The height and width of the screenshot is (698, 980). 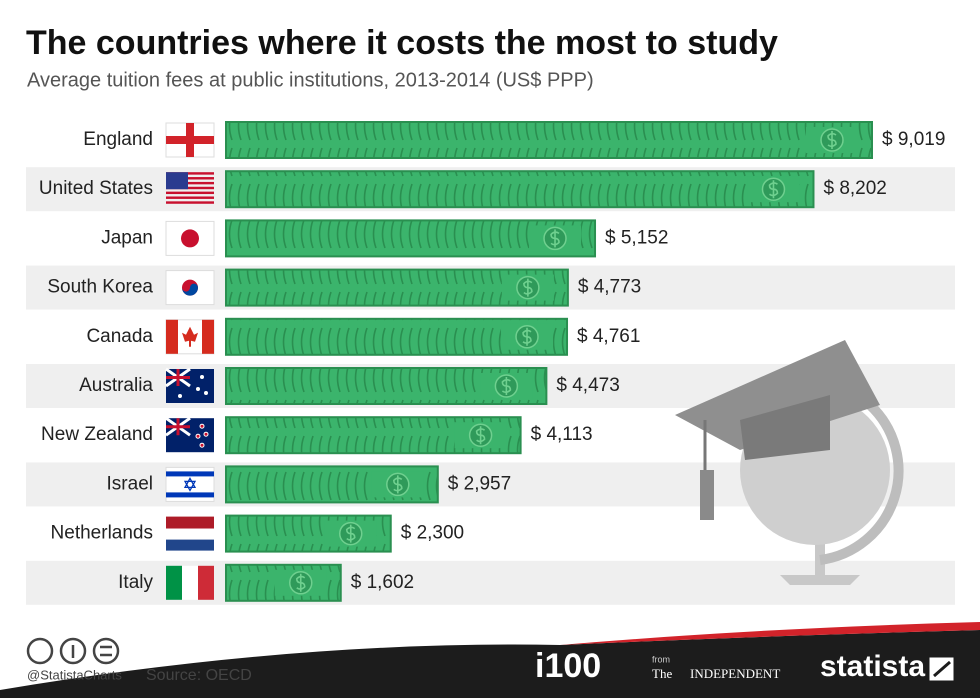 What do you see at coordinates (100, 287) in the screenshot?
I see `category-label: South Korea` at bounding box center [100, 287].